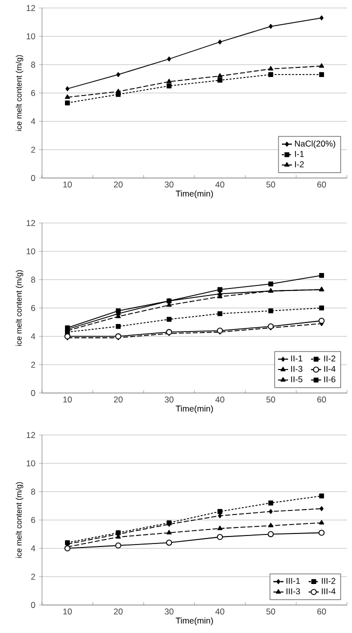 This screenshot has height=633, width=352. Describe the element at coordinates (296, 369) in the screenshot. I see `legend-label: II-3` at that location.